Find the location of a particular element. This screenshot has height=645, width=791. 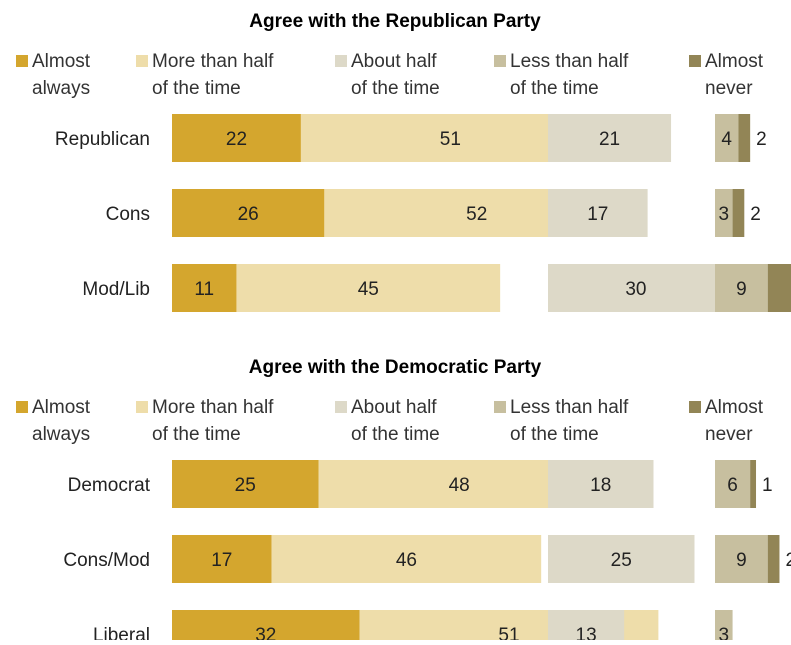

data-label: 21 is located at coordinates (609, 139).